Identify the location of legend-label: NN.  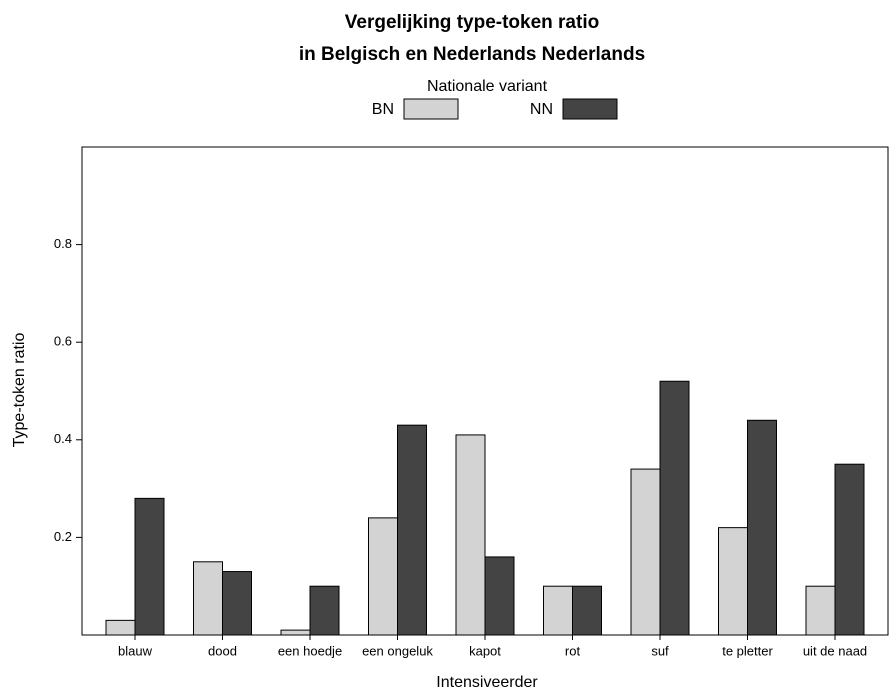
(541, 109).